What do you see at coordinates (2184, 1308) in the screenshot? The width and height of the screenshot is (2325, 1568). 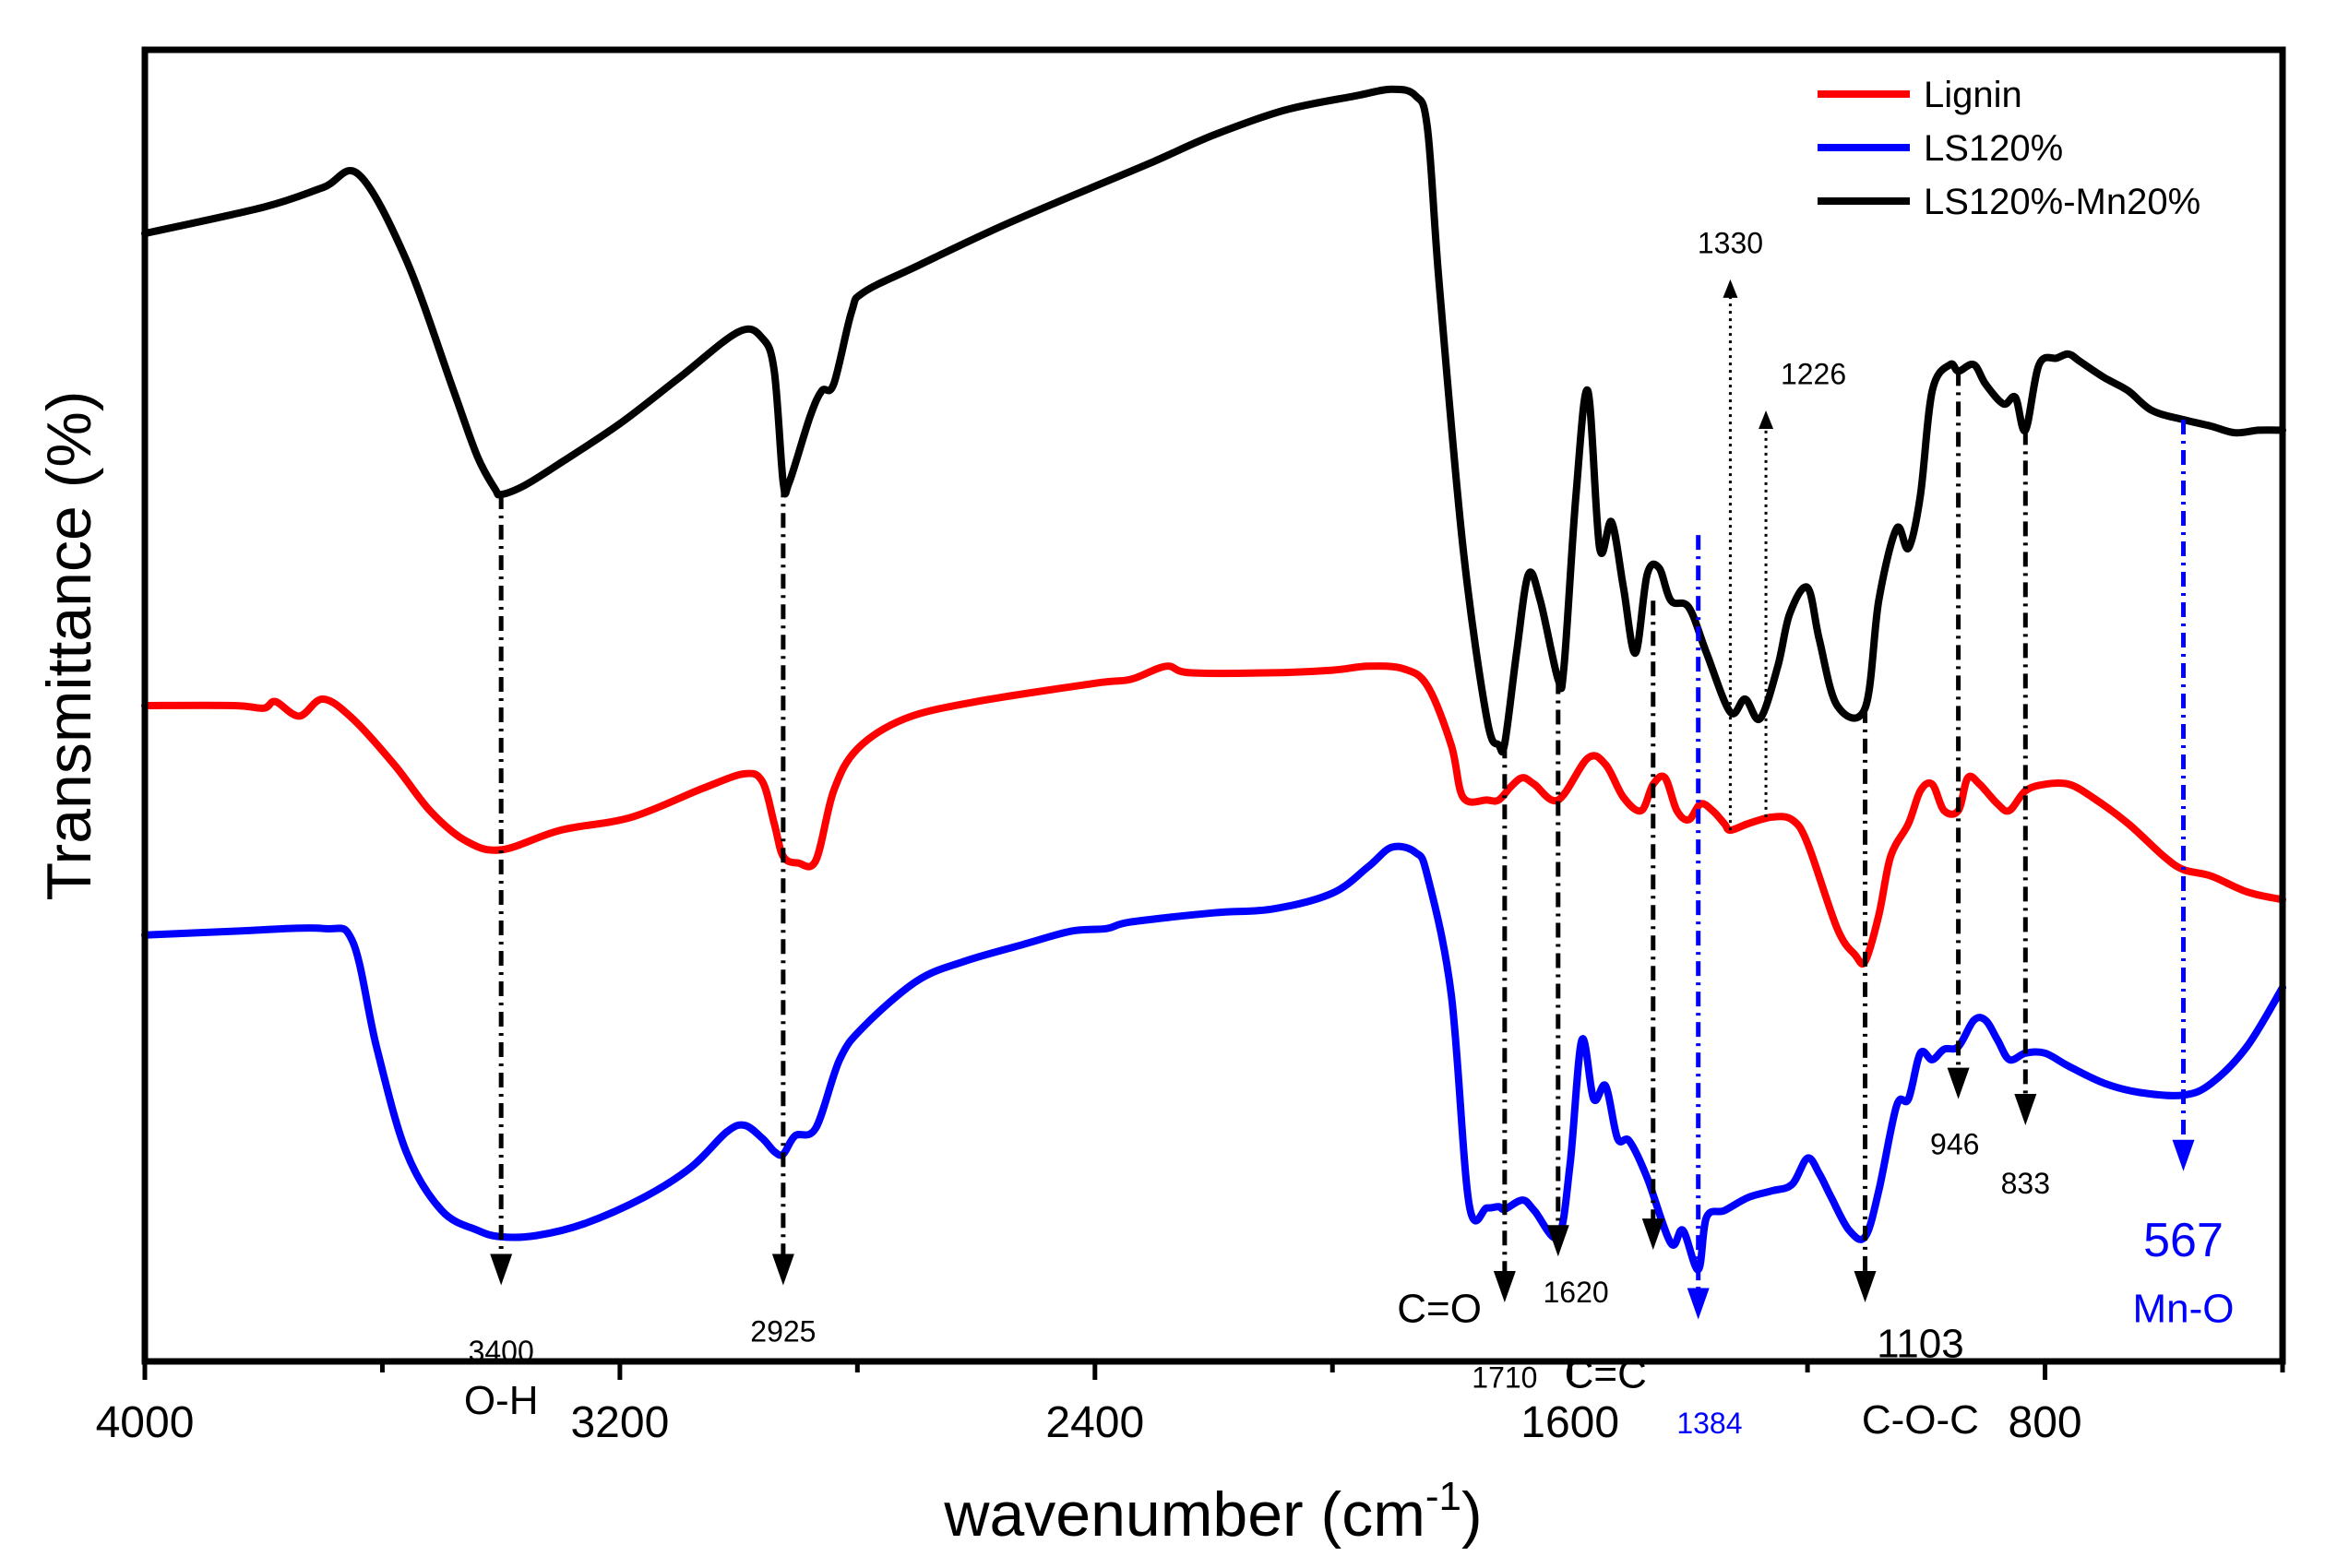 I see `annotation-mn-o: Mn-O` at bounding box center [2184, 1308].